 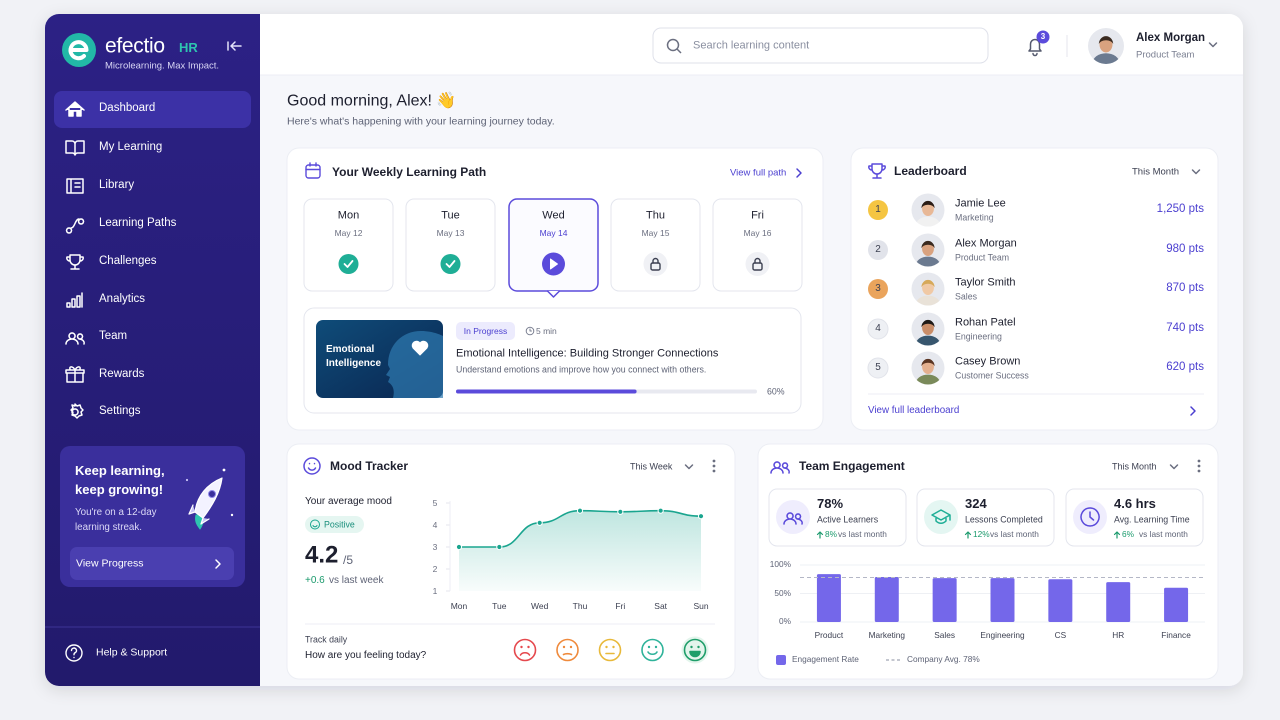 What do you see at coordinates (928, 283) in the screenshot?
I see `avatar-hair` at bounding box center [928, 283].